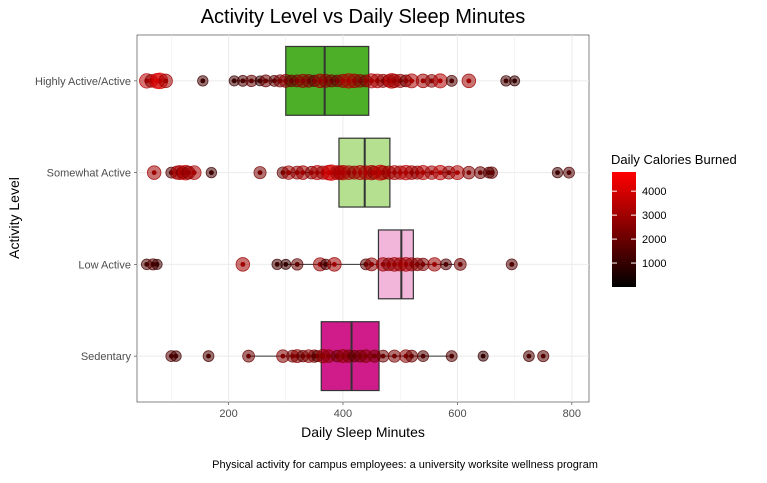 This screenshot has width=767, height=483. What do you see at coordinates (400, 411) in the screenshot?
I see `x-axis-ticks: 200 400 600 800` at bounding box center [400, 411].